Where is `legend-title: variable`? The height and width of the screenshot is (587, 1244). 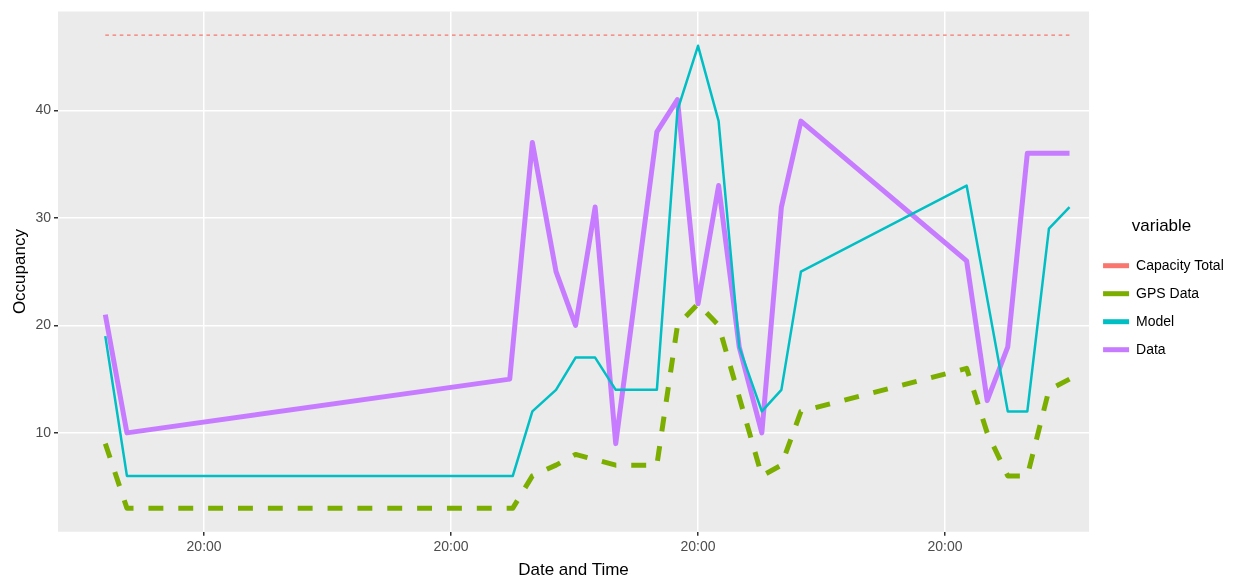
legend-title: variable is located at coordinates (1161, 226).